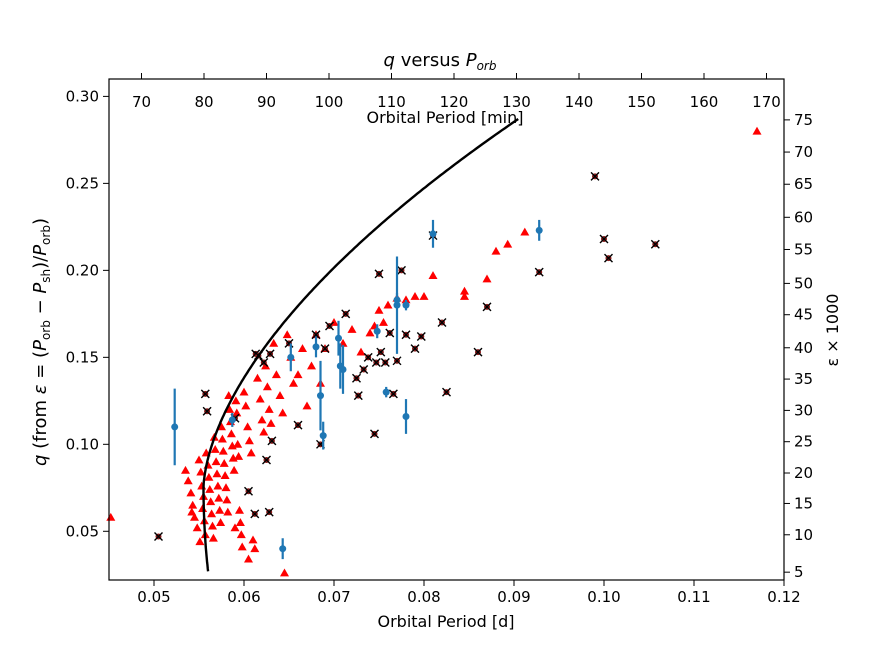  I want to click on top-axis-label: Orbital Period [min], so click(444, 117).